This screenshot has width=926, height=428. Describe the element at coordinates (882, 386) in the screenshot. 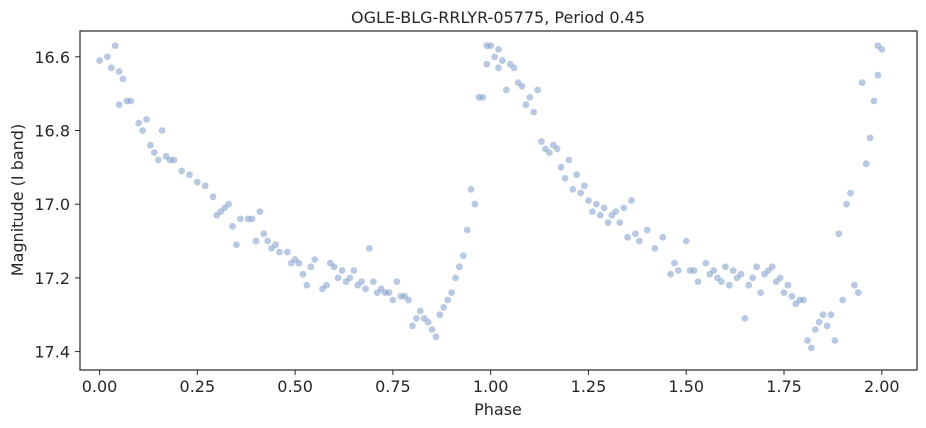

I see `x-tick-label: 2.00` at that location.